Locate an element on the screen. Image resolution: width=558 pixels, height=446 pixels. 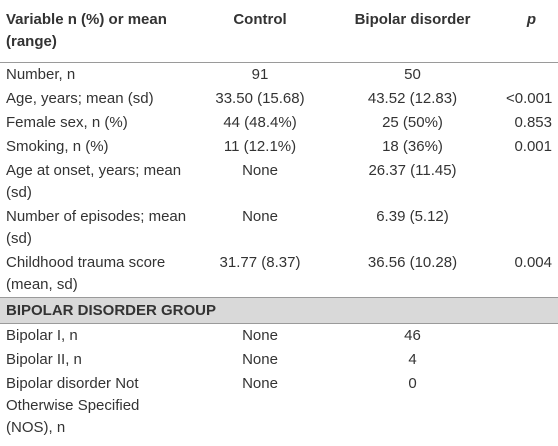
table-cell: <0.001 is located at coordinates (529, 98).